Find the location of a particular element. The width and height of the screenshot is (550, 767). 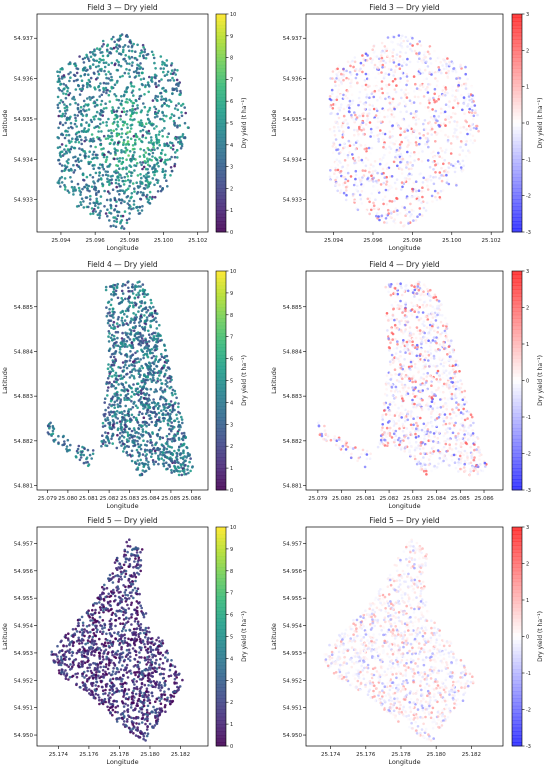

colorbar-segment is located at coordinates (221, 30).